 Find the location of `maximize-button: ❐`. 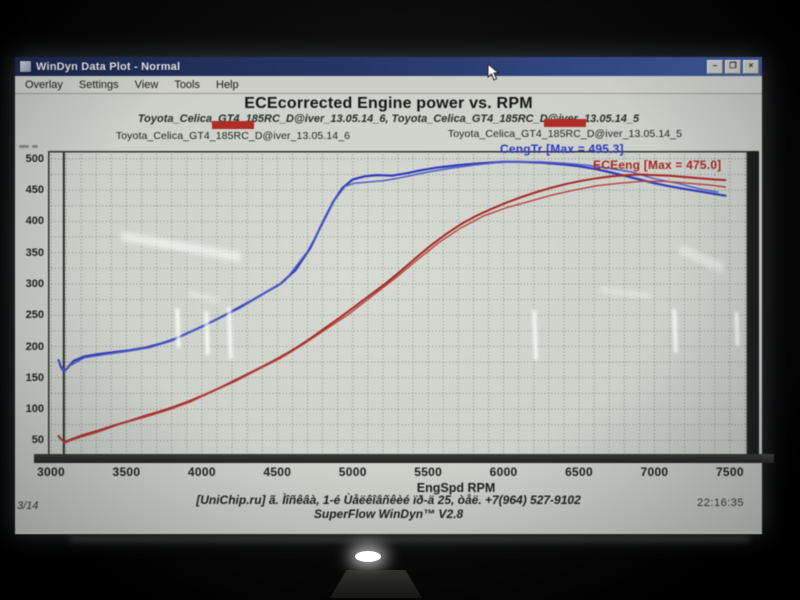

maximize-button: ❐ is located at coordinates (733, 66).